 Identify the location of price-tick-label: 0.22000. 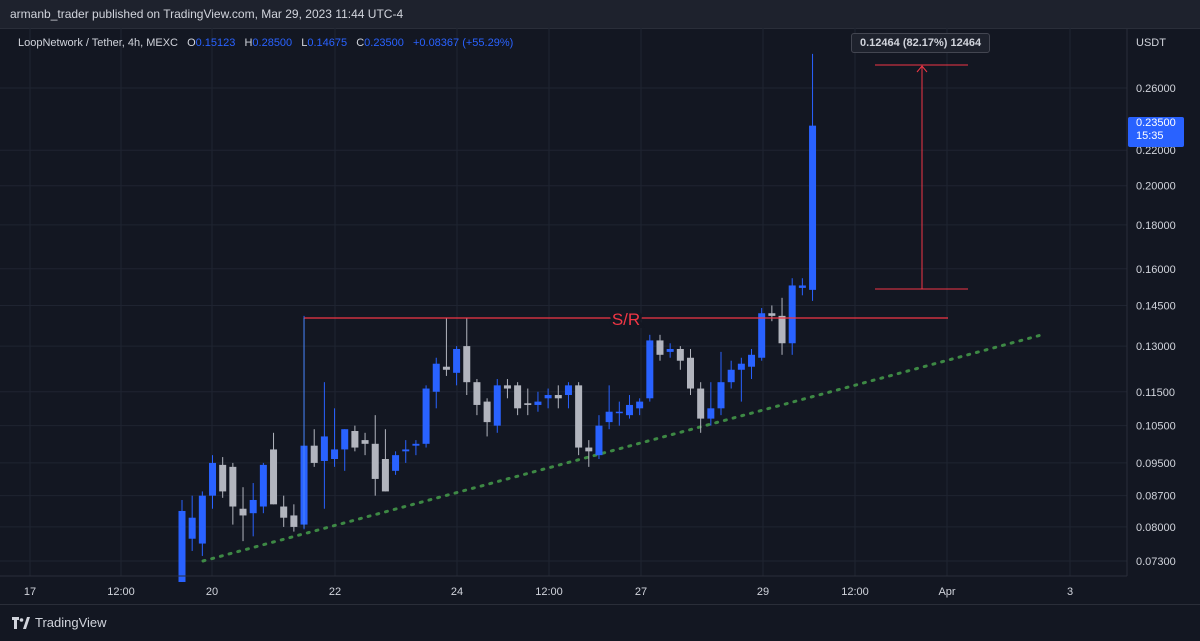
(1156, 151).